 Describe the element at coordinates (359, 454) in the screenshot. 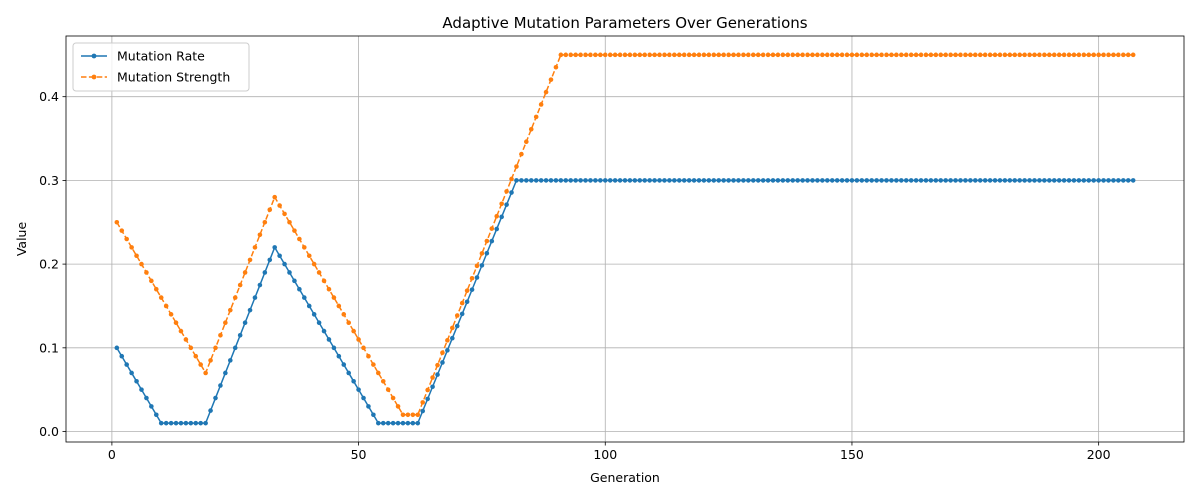

I see `x-tick-label: 50` at that location.